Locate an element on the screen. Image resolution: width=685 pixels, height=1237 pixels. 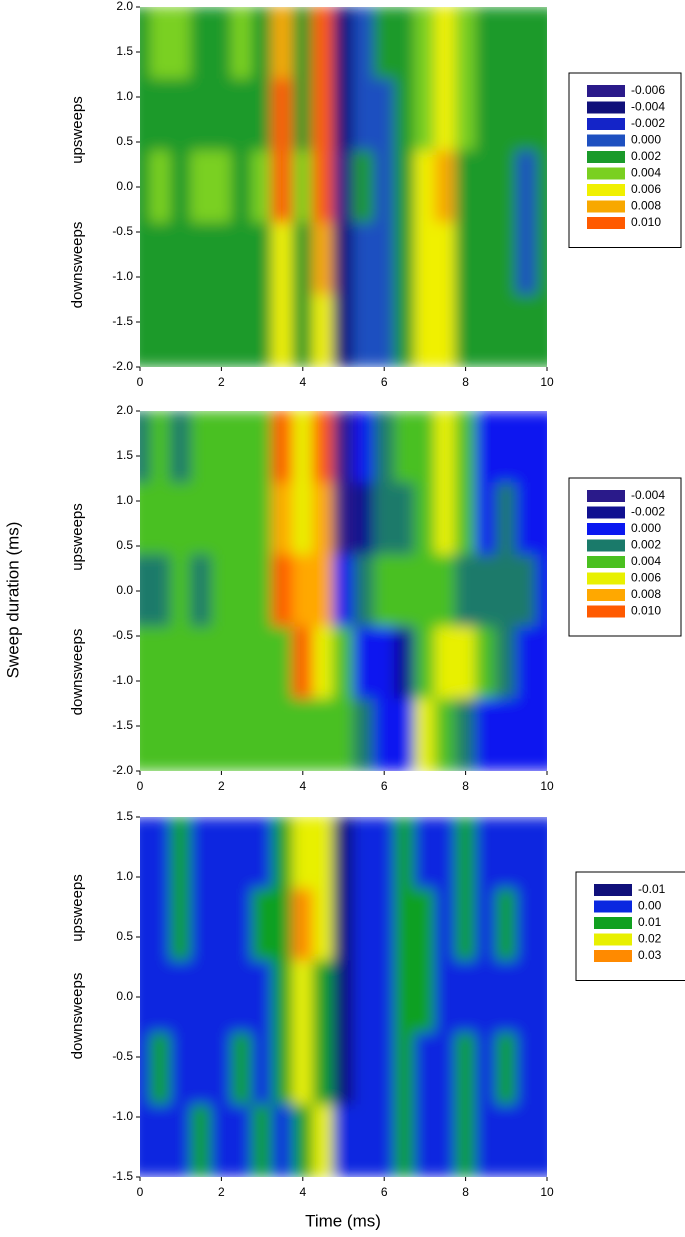
legend-label: 0.004 is located at coordinates (646, 173).